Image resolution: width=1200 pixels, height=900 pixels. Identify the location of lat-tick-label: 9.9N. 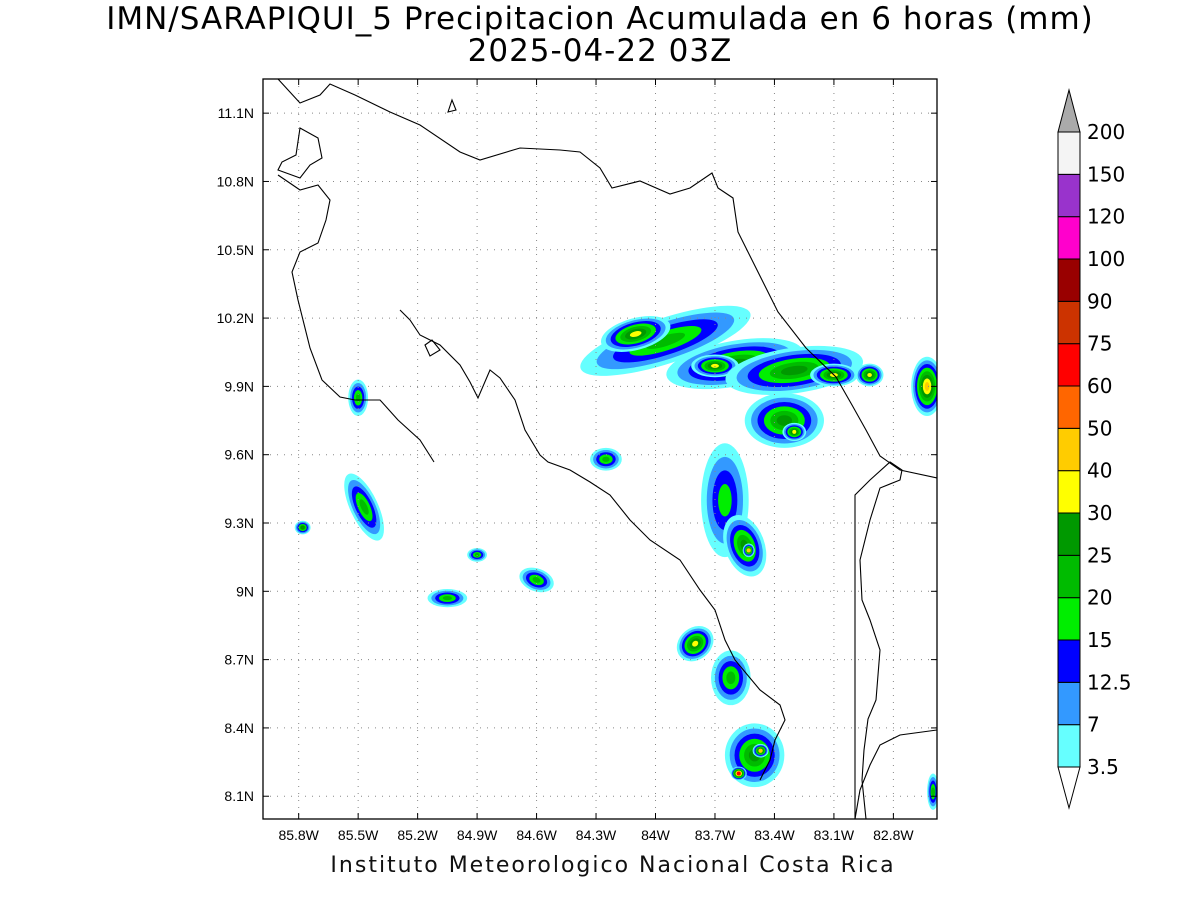
(239, 386).